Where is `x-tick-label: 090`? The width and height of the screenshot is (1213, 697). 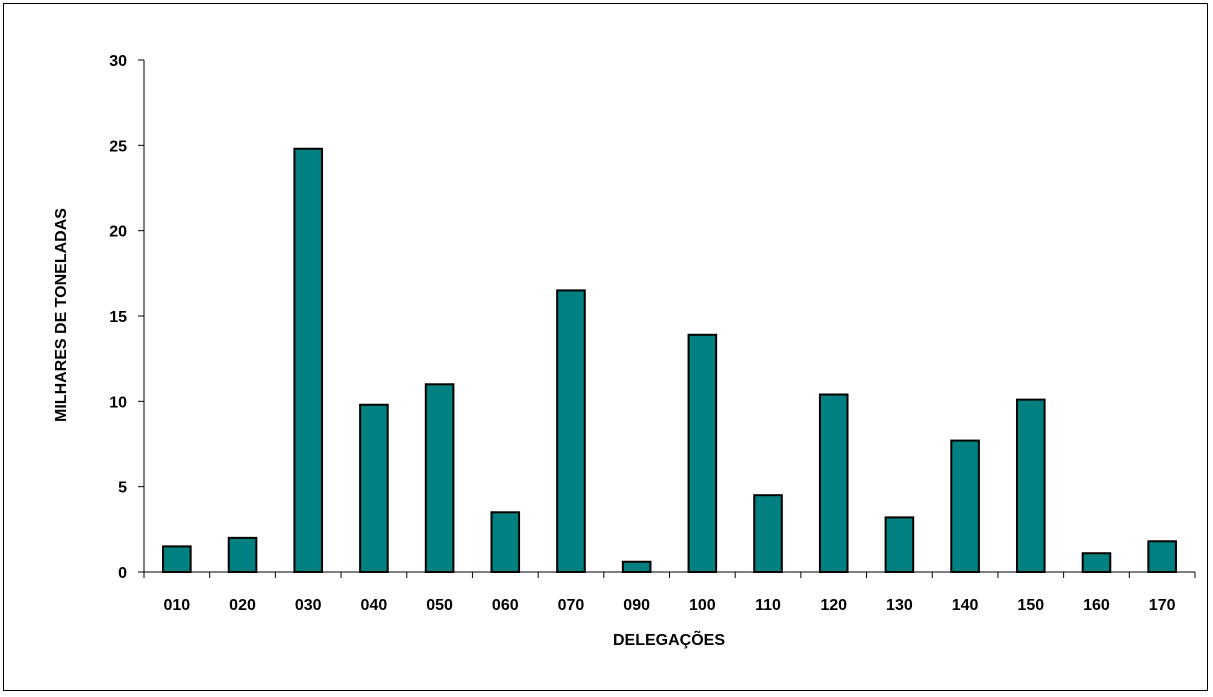
x-tick-label: 090 is located at coordinates (636, 605).